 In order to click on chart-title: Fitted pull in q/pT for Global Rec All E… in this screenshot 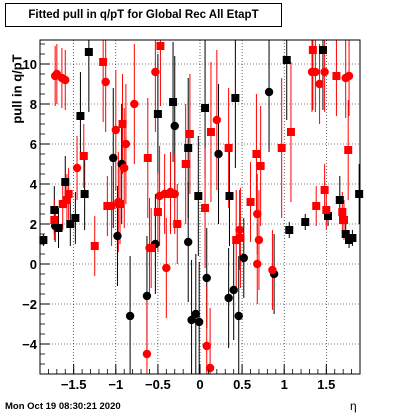, I will do `click(143, 15)`.